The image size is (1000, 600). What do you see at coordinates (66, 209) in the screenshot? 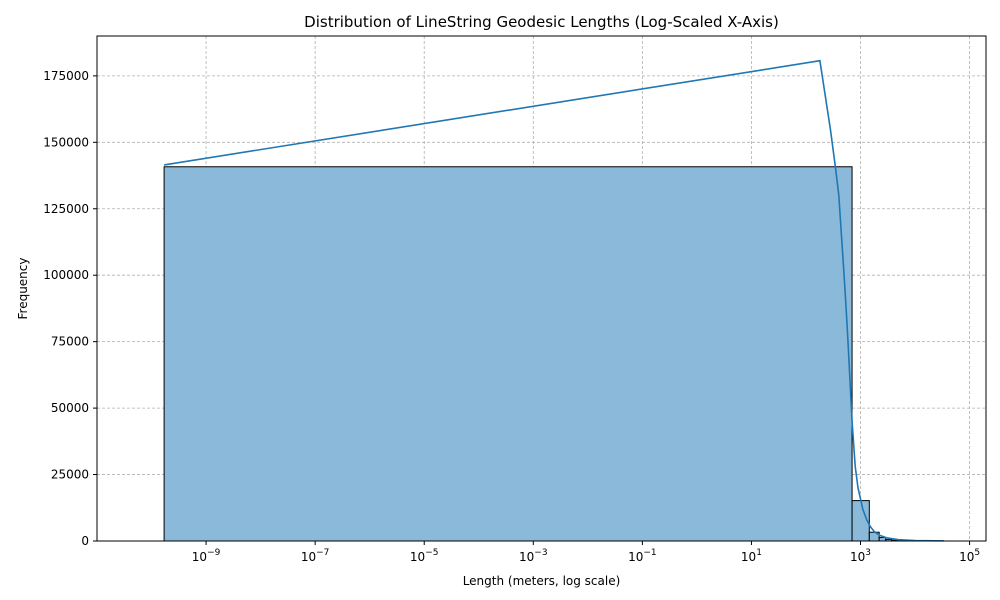
I see `y-tick-label: 125000` at bounding box center [66, 209].